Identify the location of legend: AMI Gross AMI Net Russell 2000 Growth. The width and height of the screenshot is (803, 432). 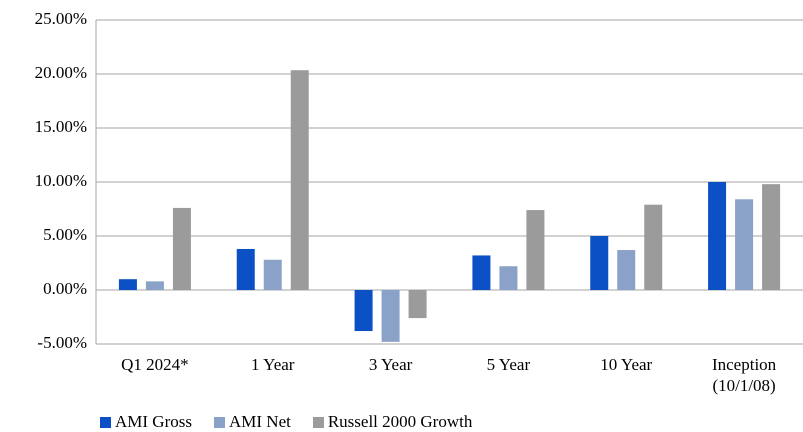
(286, 422).